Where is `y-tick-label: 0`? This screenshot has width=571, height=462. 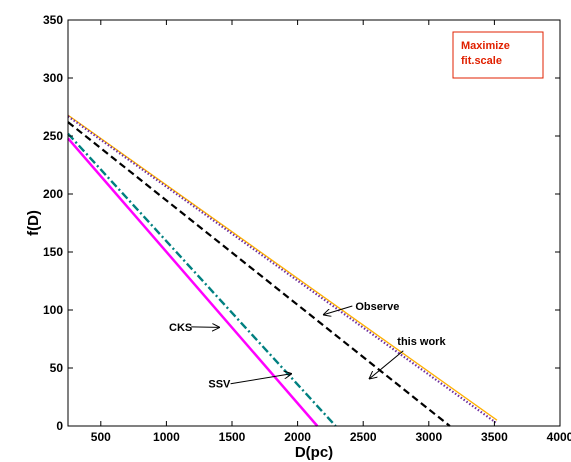 y-tick-label: 0 is located at coordinates (59, 426).